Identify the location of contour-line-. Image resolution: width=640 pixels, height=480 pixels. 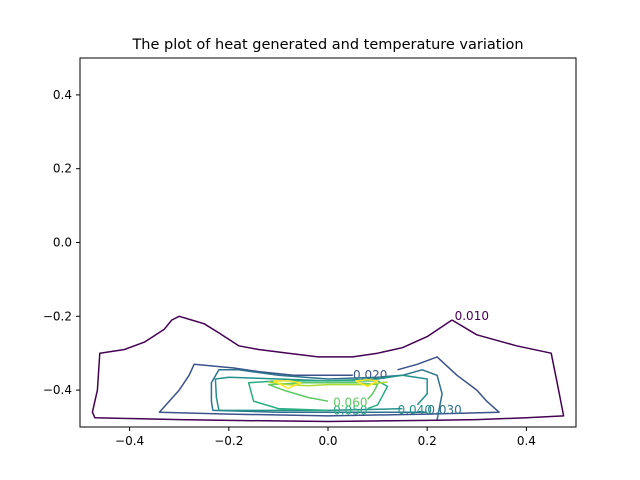
(328, 384).